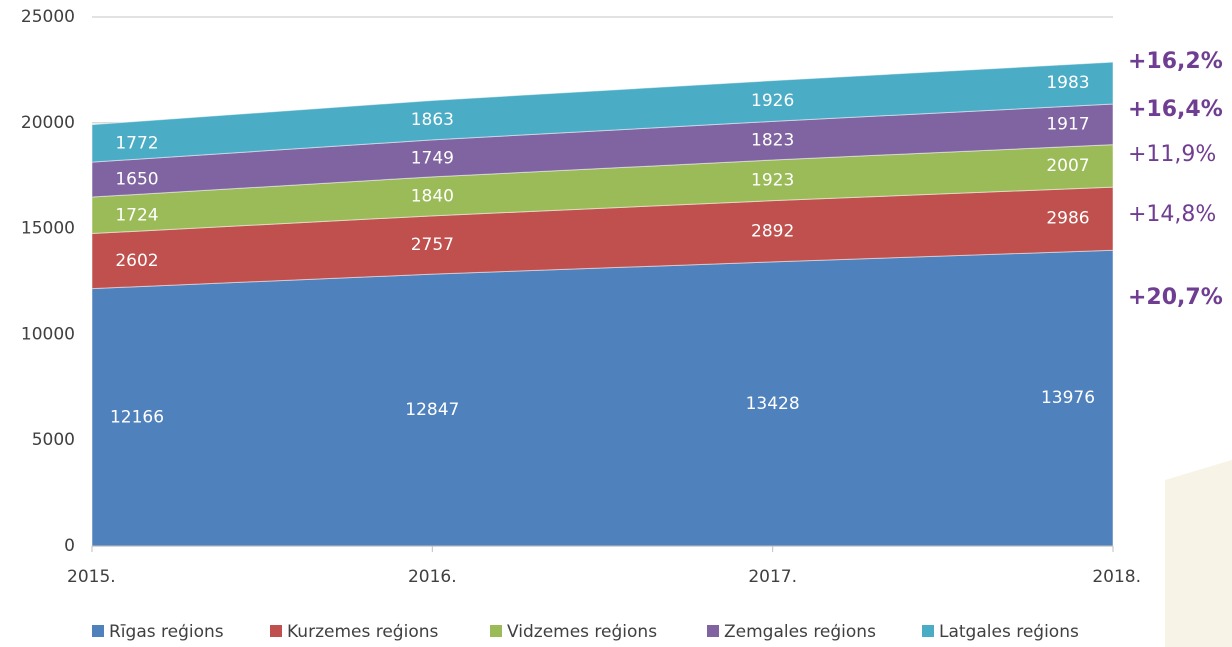  I want to click on data-label: 12847, so click(432, 410).